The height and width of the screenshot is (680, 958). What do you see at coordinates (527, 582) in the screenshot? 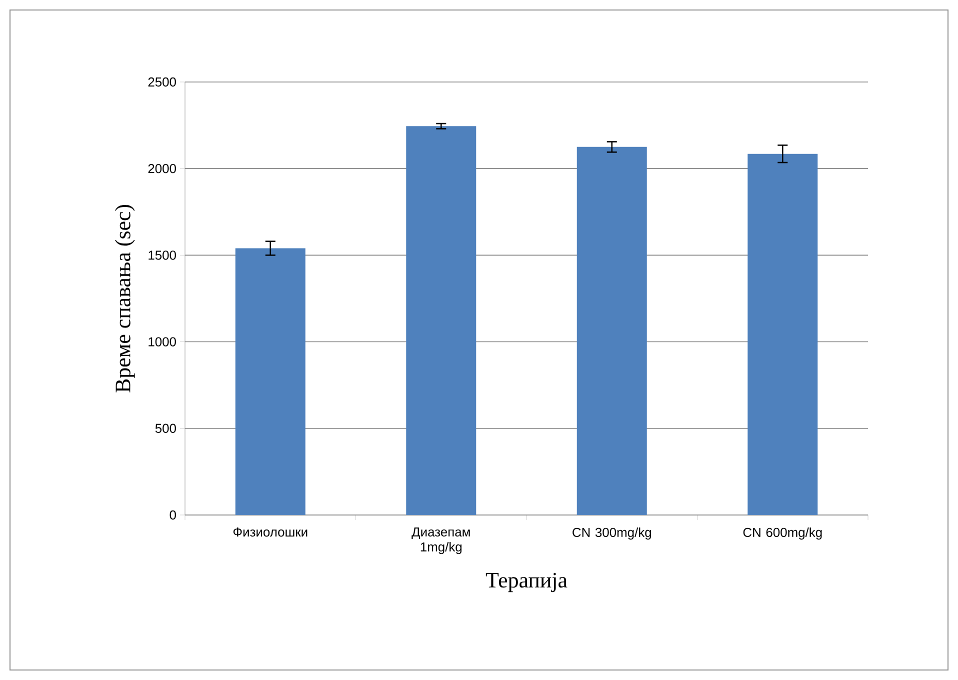
I see `x-axis-title: Терапија` at bounding box center [527, 582].